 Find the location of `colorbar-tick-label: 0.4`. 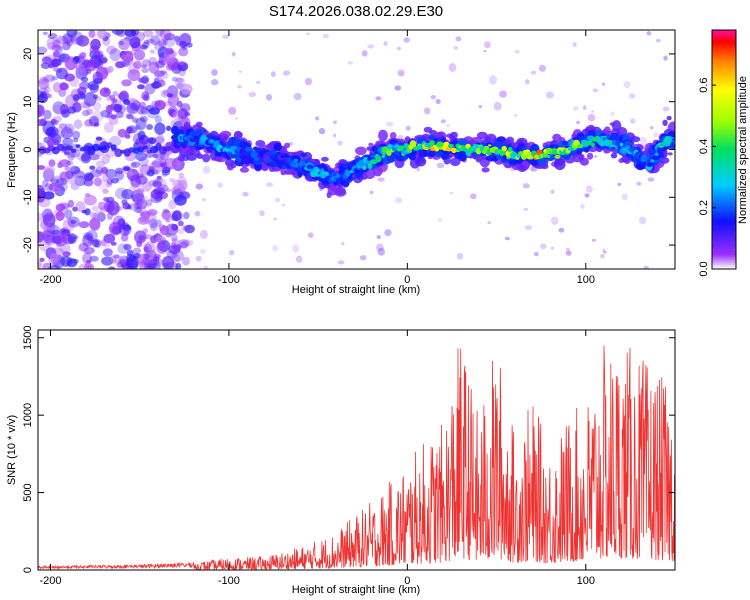

colorbar-tick-label: 0.4 is located at coordinates (704, 146).